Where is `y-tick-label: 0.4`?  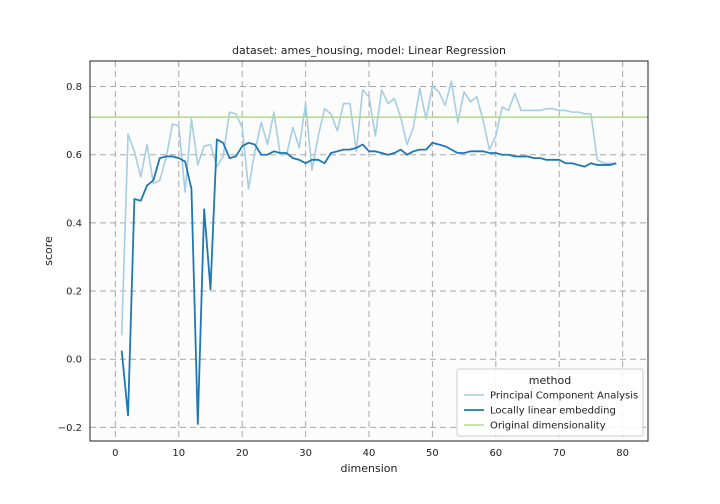
y-tick-label: 0.4 is located at coordinates (74, 223).